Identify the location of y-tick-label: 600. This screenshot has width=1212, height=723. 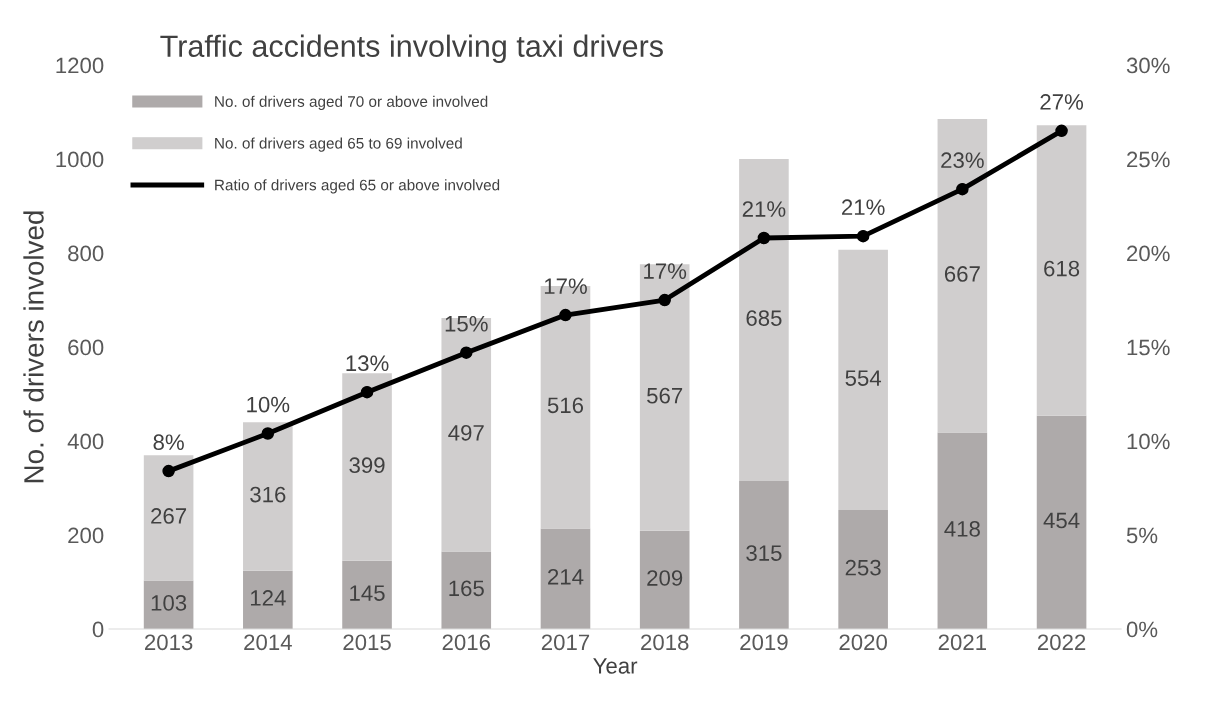
(86, 347).